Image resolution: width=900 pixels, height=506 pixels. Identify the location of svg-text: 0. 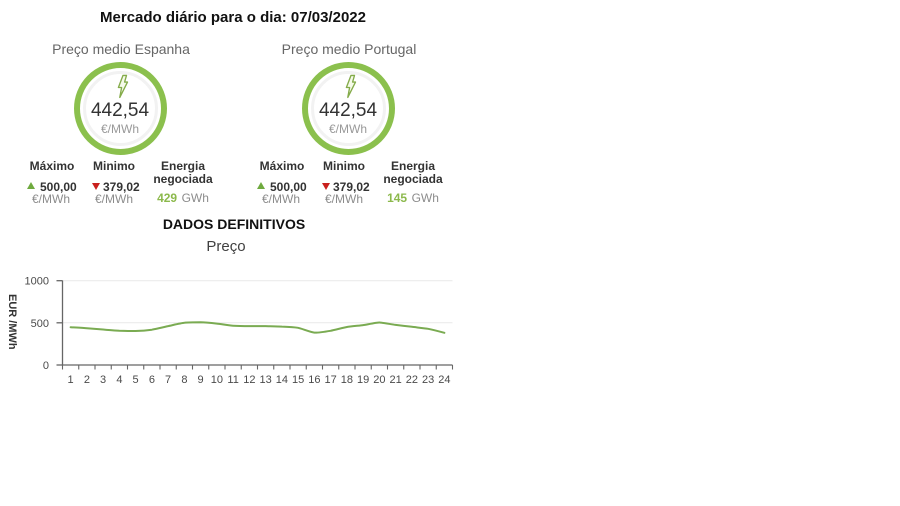
(46, 366).